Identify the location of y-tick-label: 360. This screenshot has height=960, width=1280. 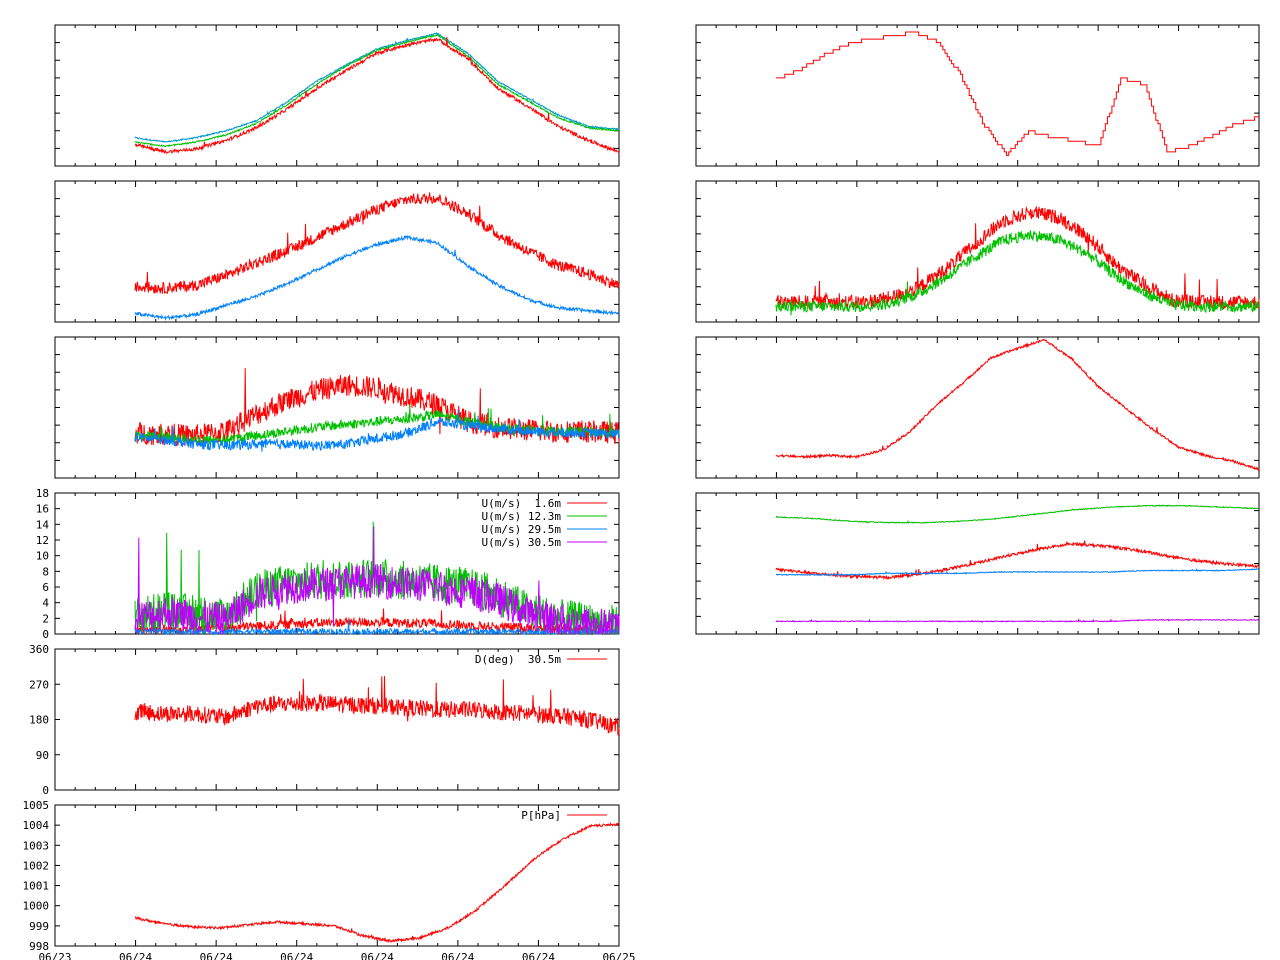
(39, 649).